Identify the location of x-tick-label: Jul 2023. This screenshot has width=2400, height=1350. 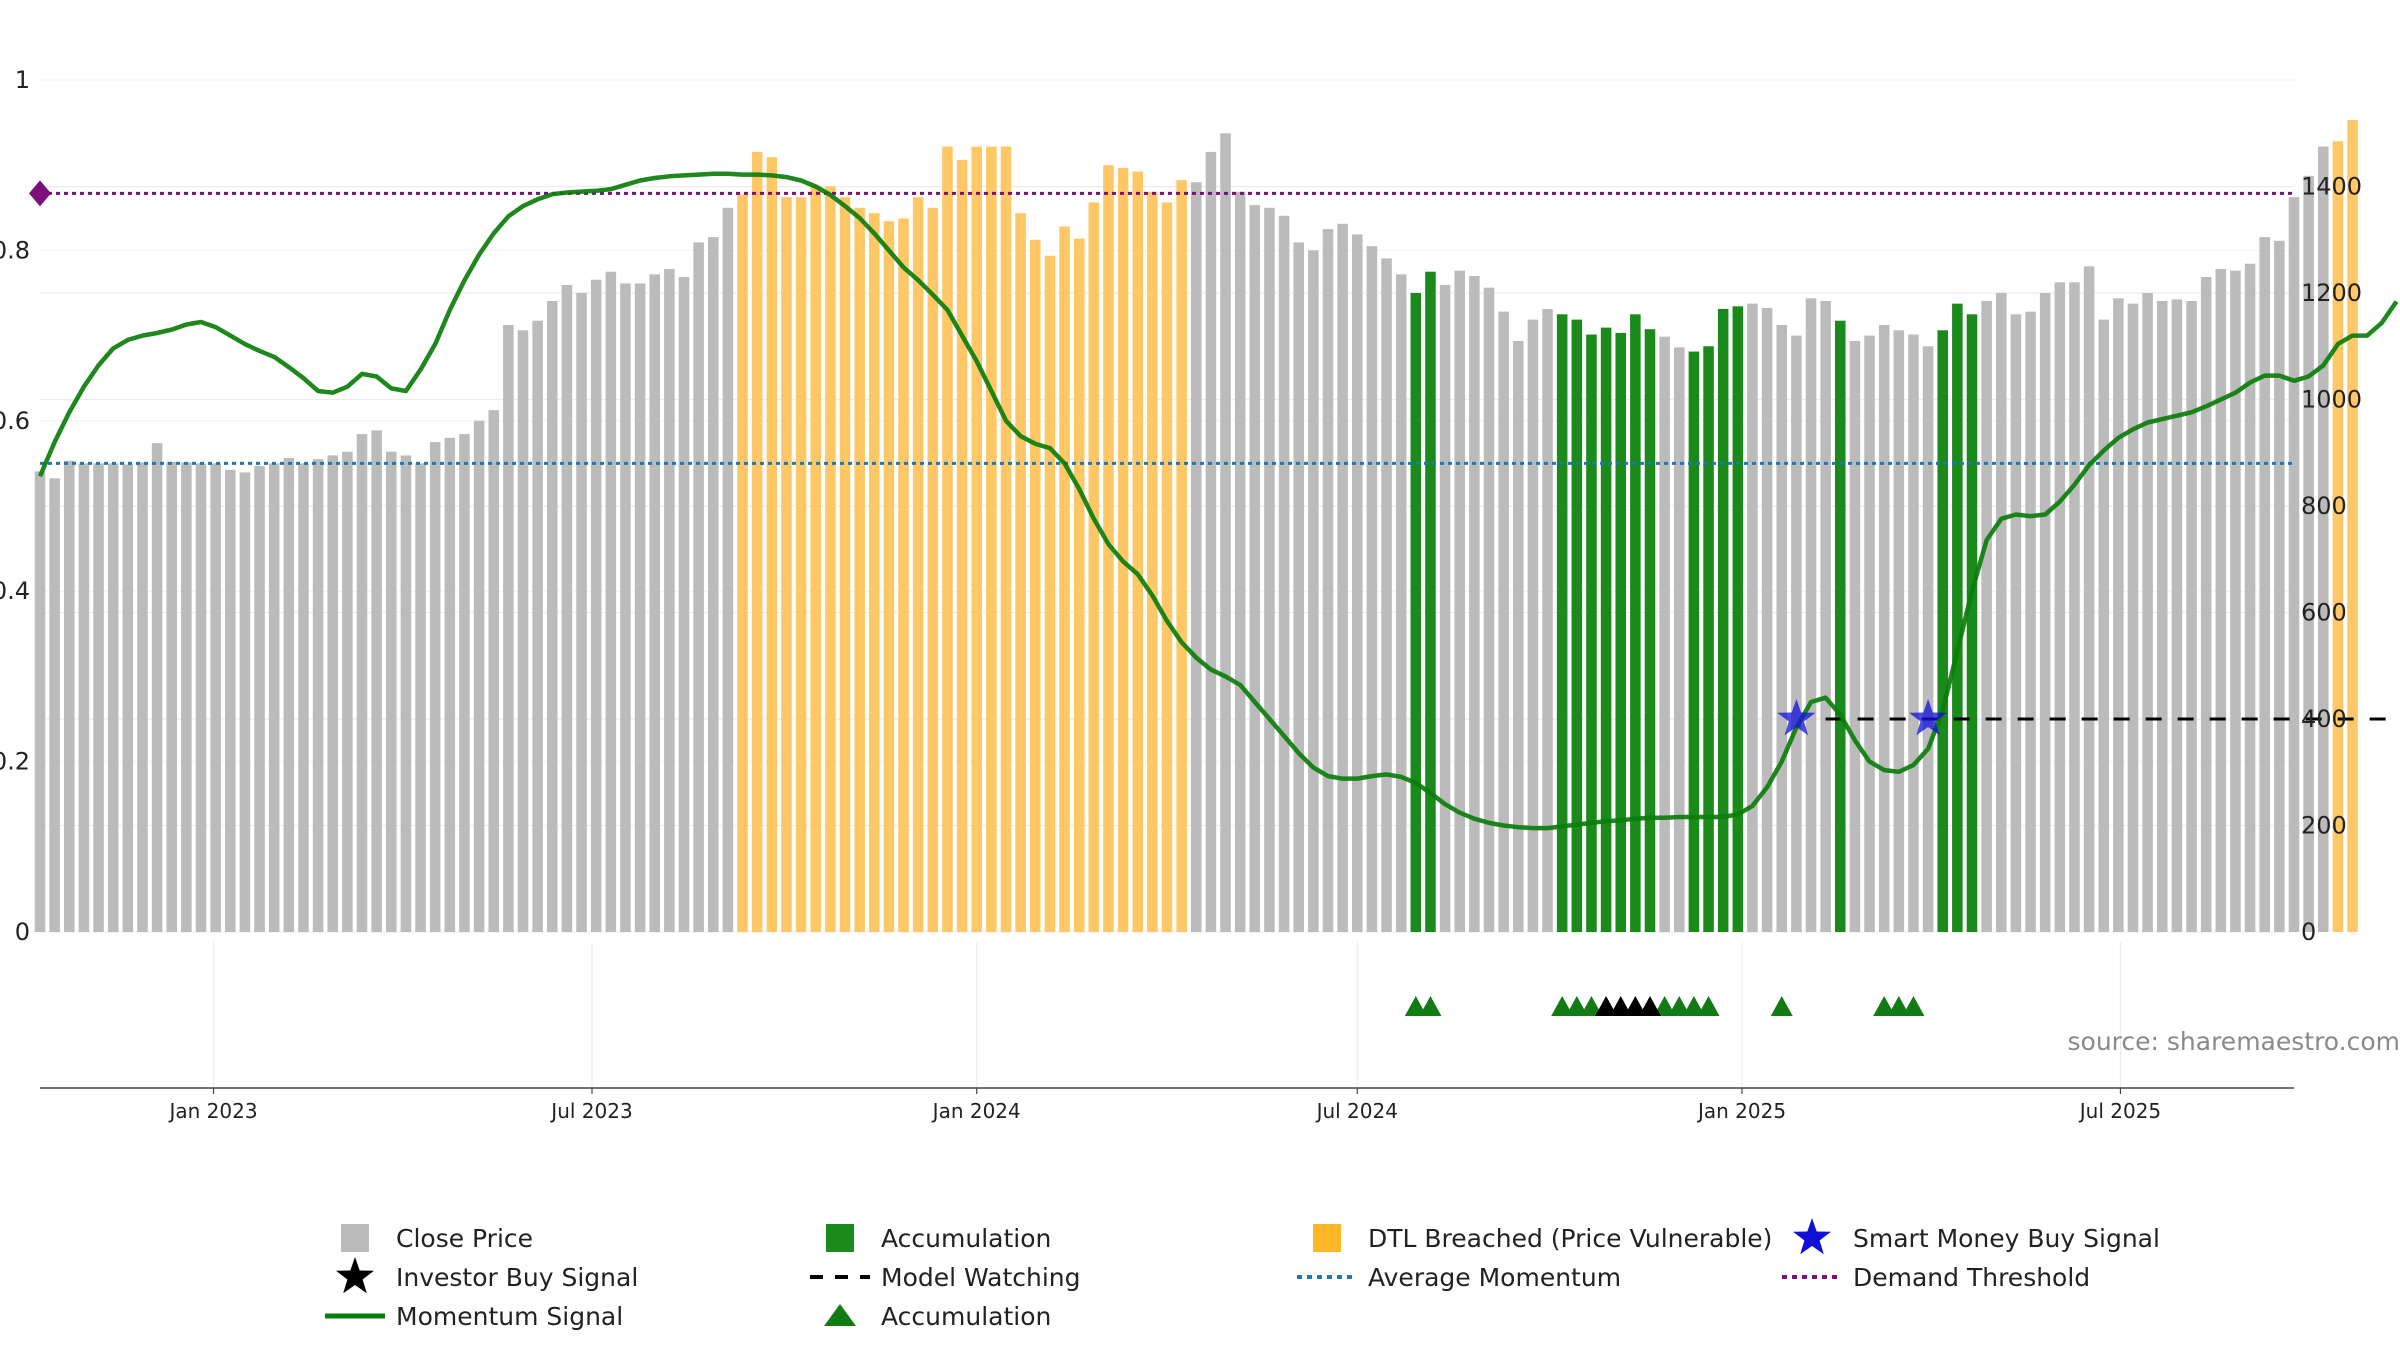
(590, 1111).